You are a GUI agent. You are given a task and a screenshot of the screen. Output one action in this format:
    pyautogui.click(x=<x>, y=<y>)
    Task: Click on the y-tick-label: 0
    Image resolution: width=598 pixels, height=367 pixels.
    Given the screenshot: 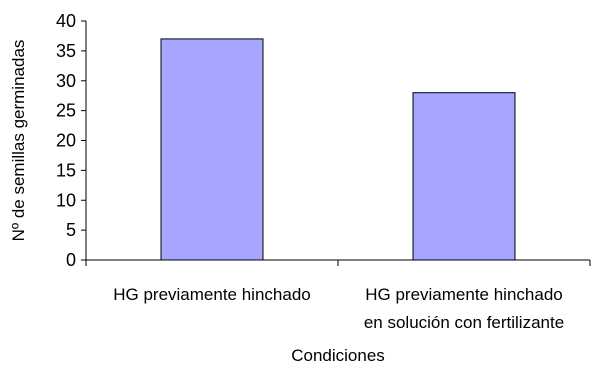 What is the action you would take?
    pyautogui.click(x=71, y=260)
    